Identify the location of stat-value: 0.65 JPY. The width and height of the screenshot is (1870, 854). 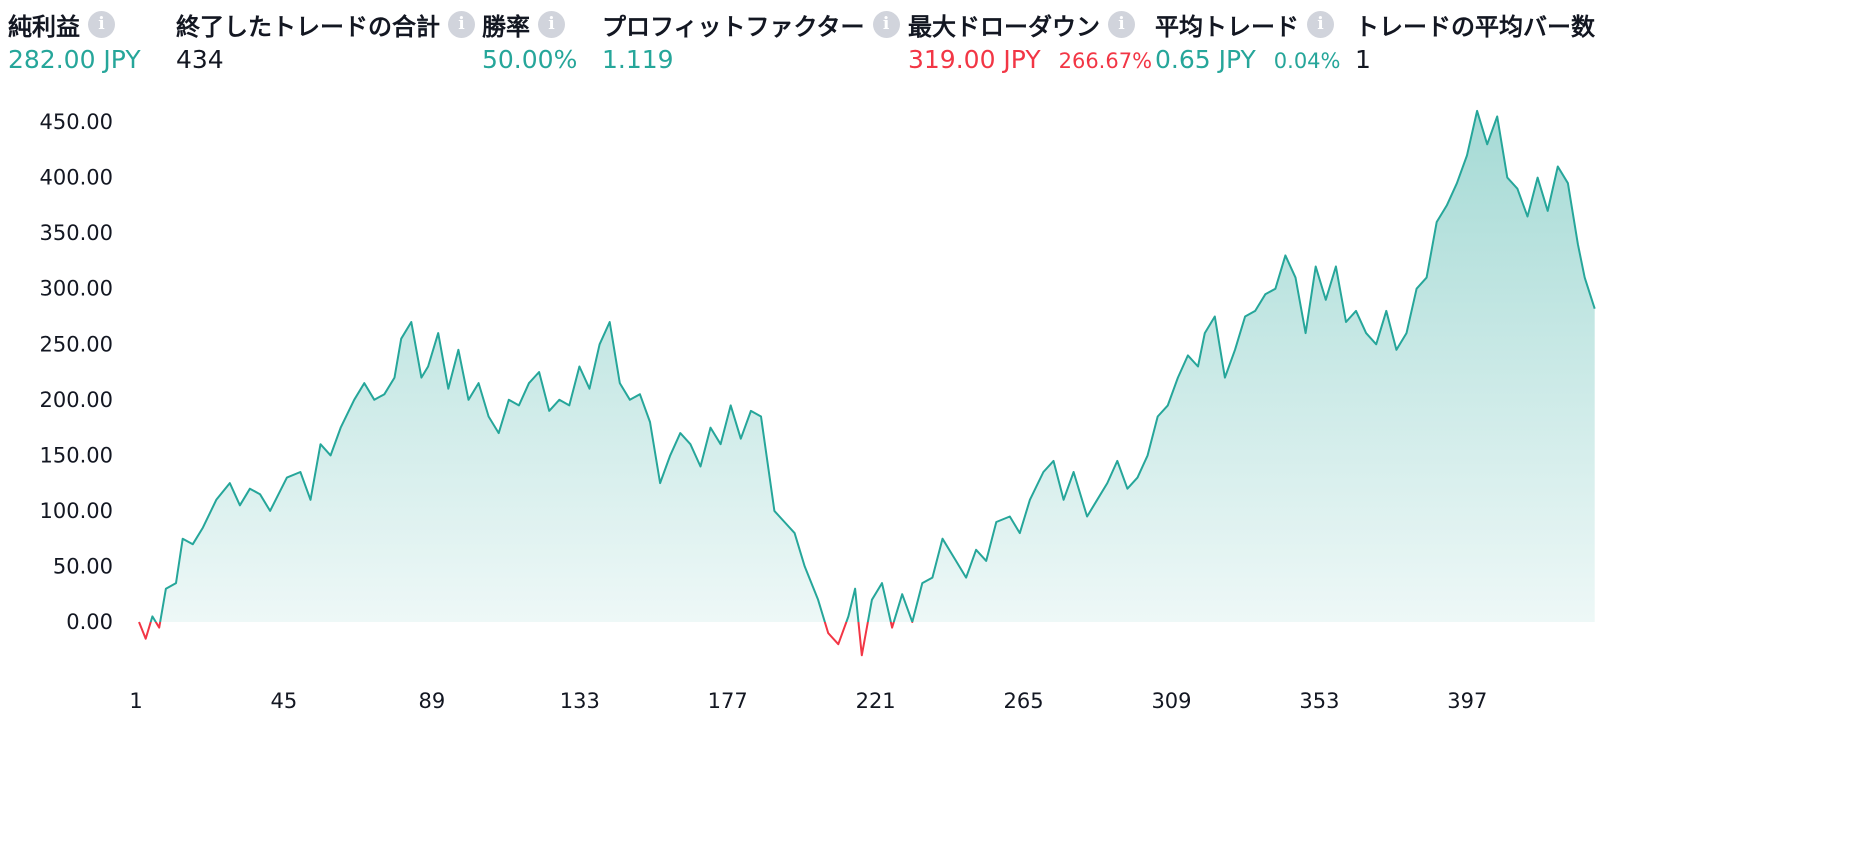
(1205, 59).